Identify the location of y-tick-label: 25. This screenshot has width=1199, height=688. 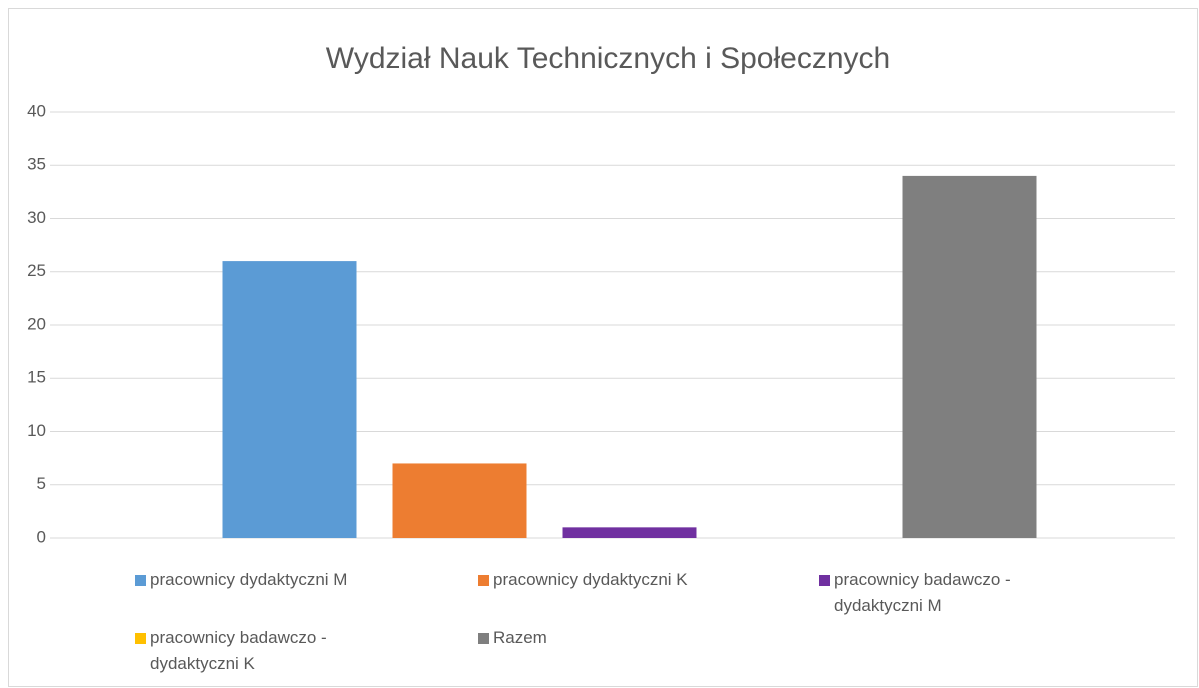
(36, 270).